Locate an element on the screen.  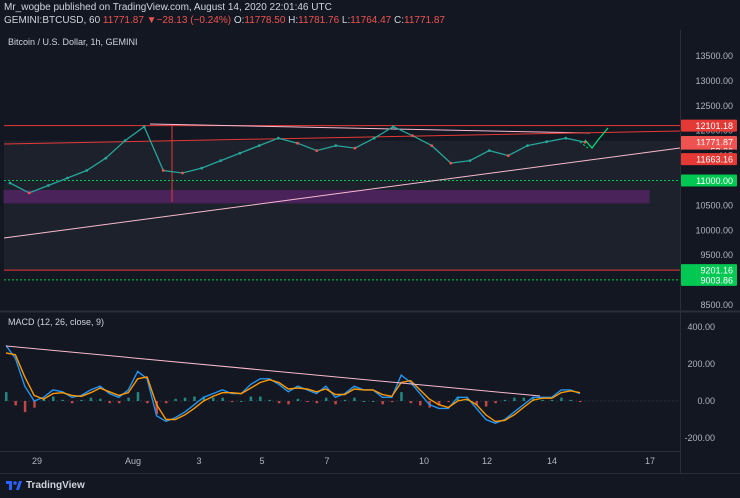
time-tick-label: 29 is located at coordinates (37, 461).